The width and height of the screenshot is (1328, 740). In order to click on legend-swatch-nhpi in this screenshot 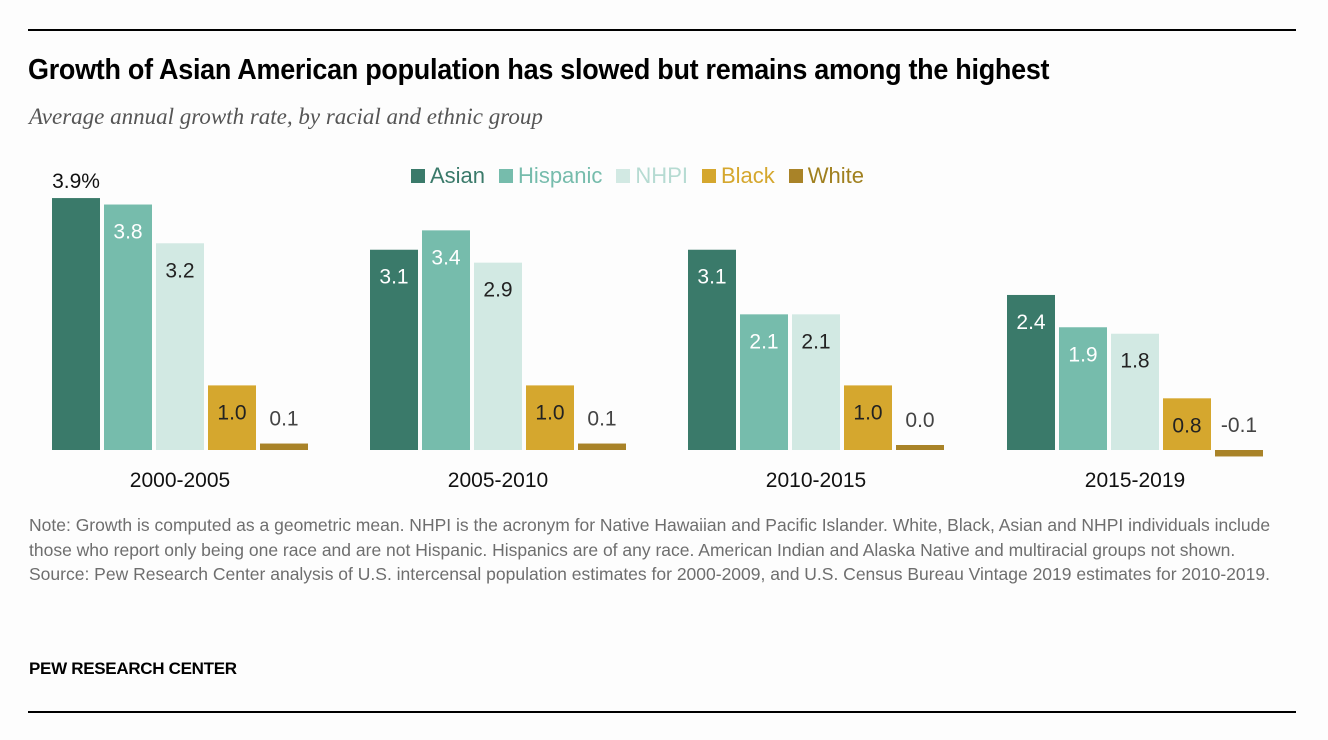, I will do `click(623, 176)`.